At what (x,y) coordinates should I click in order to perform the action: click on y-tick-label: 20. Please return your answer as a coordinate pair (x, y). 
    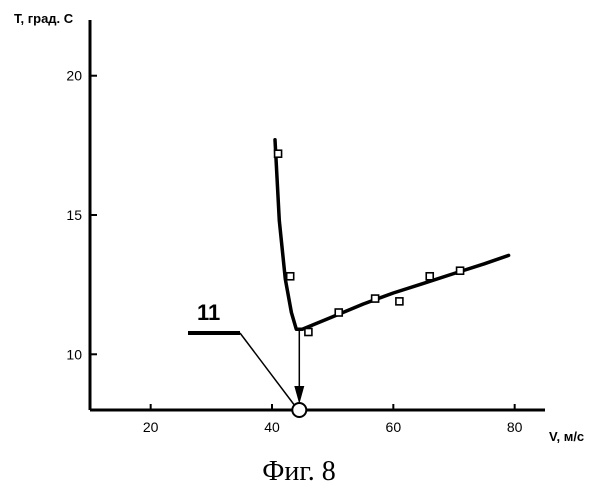
    Looking at the image, I should click on (74, 76).